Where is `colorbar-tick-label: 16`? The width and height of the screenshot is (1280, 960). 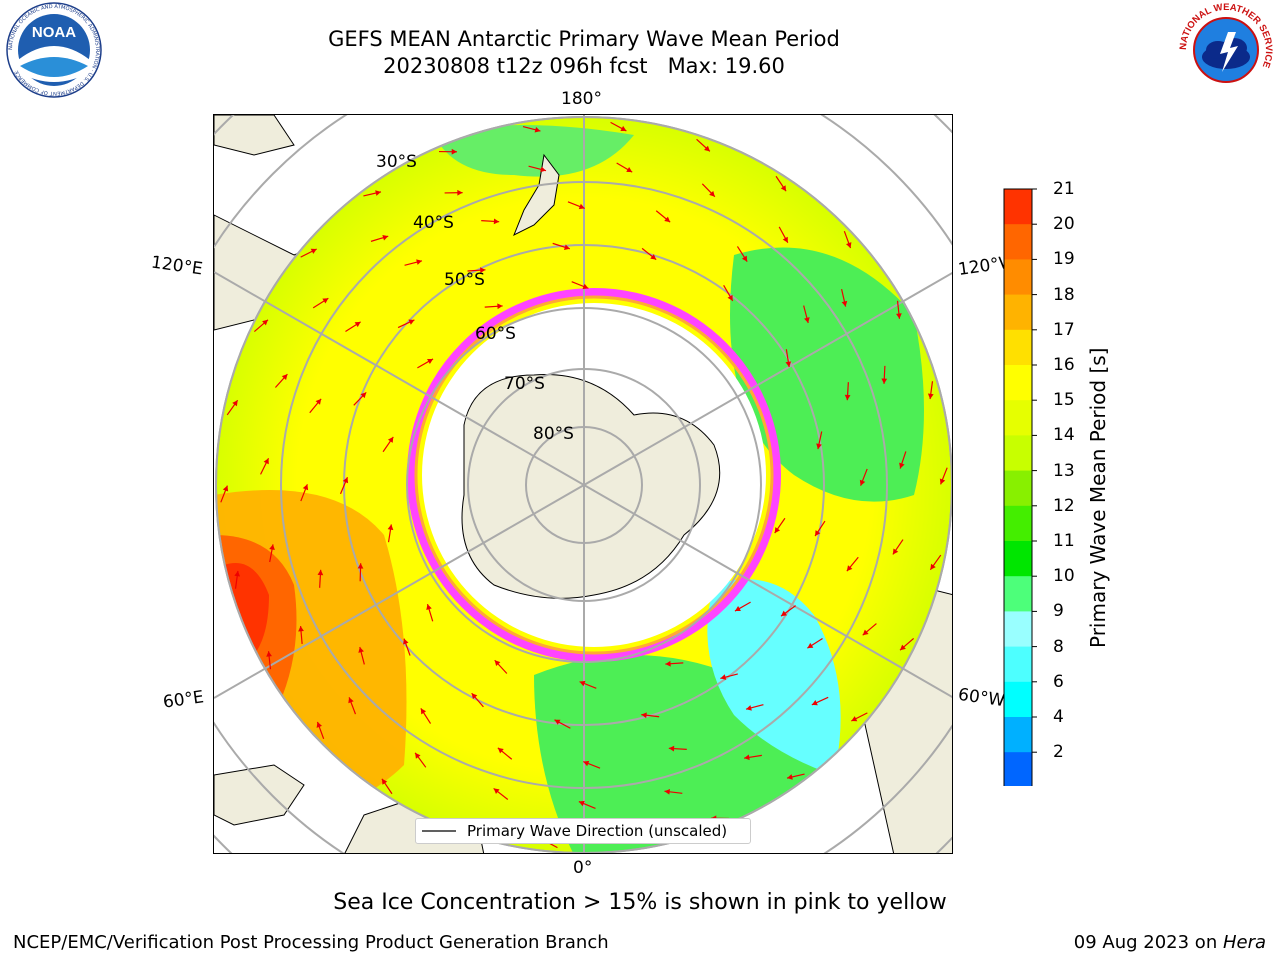
colorbar-tick-label: 16 is located at coordinates (1064, 365).